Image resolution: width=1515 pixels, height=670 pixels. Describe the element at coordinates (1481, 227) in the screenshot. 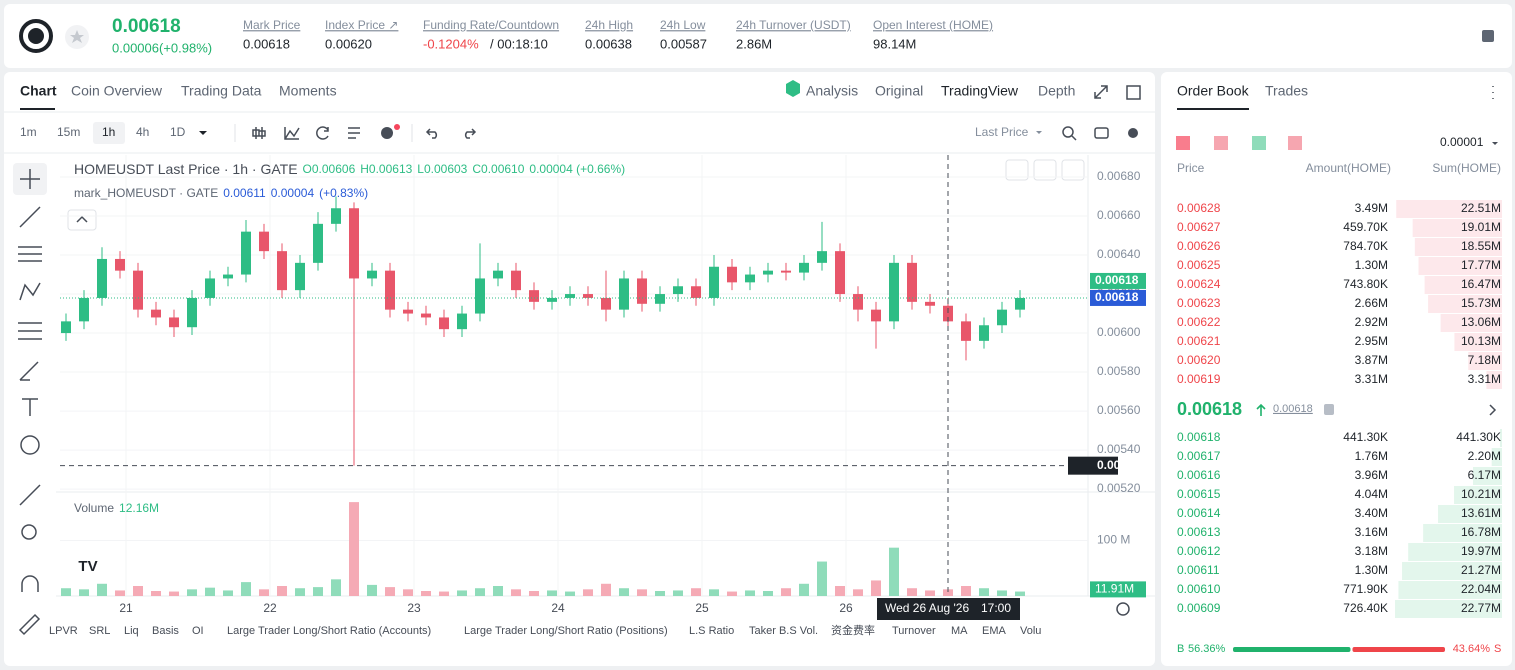

I see `book-sum: 19.01M` at that location.